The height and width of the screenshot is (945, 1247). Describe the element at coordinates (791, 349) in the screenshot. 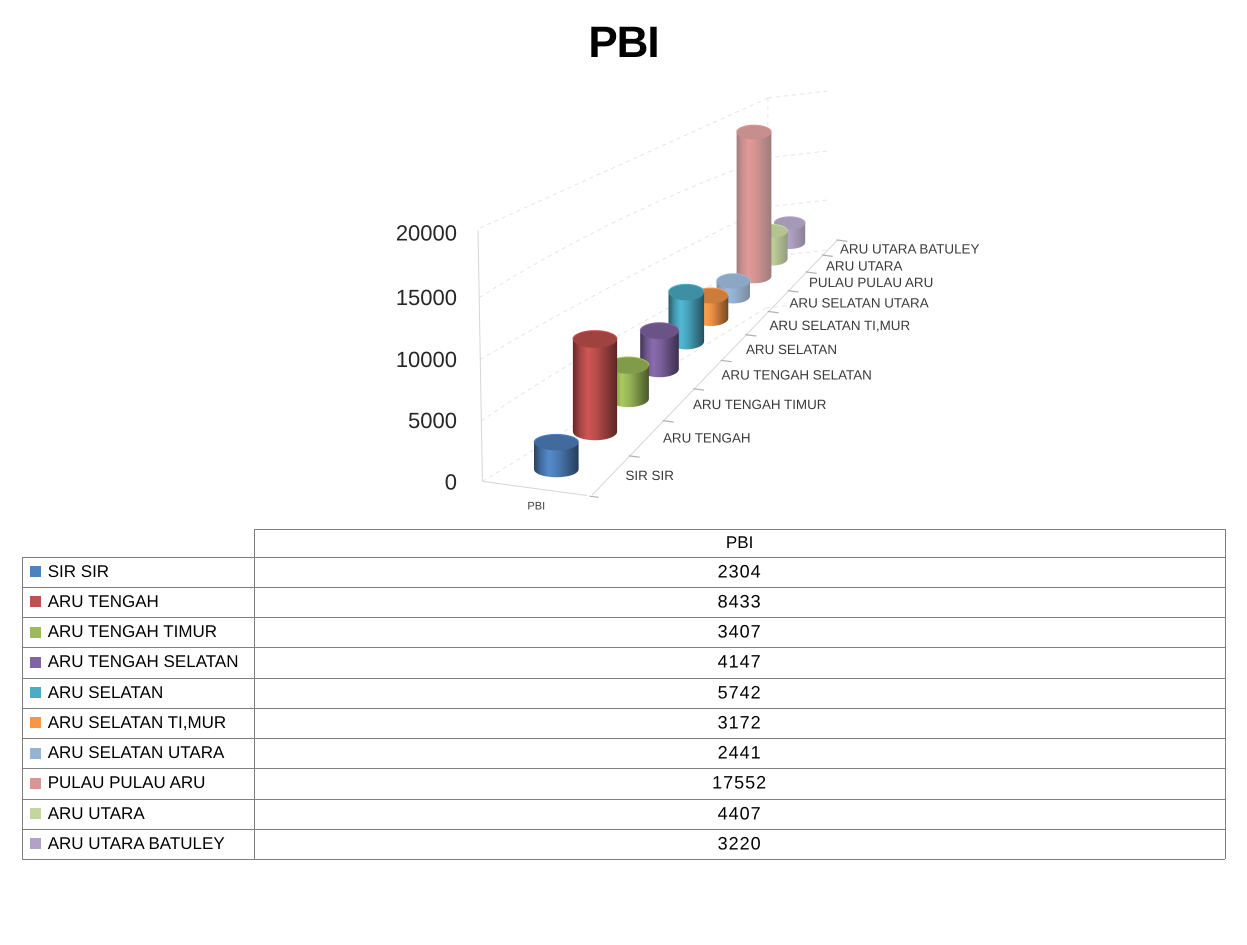

I see `svg-text: ARU SELATAN` at that location.